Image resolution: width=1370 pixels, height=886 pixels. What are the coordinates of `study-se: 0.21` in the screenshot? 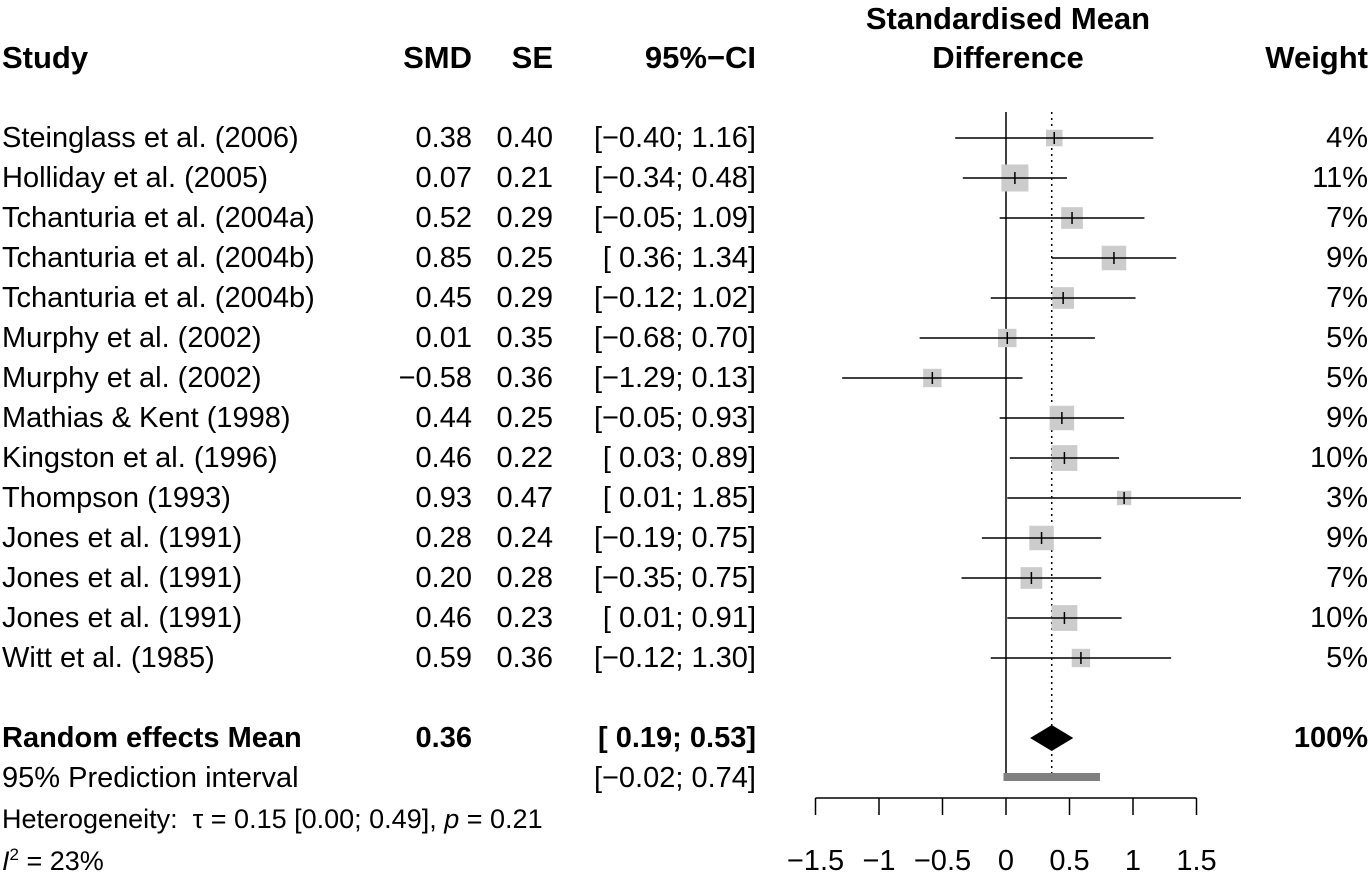 It's located at (524, 178).